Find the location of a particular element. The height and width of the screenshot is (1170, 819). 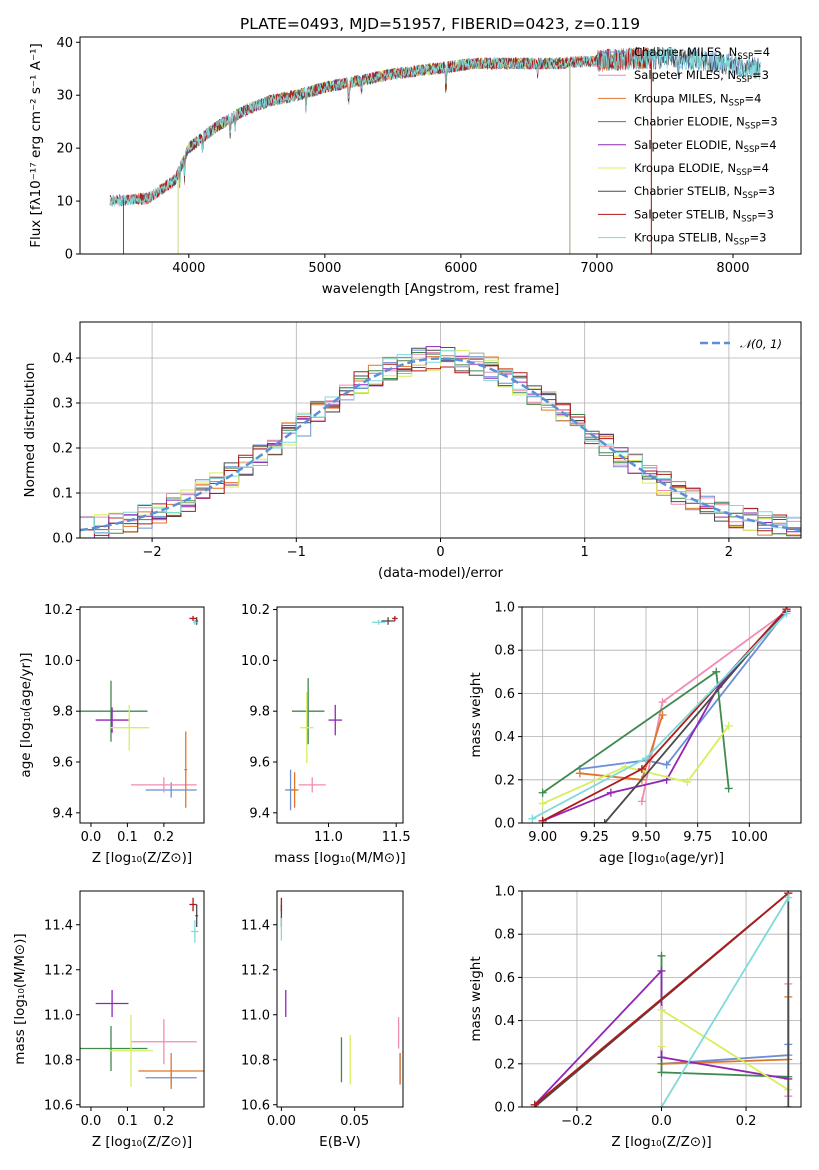

x-tick-label: 11.0 is located at coordinates (328, 837).